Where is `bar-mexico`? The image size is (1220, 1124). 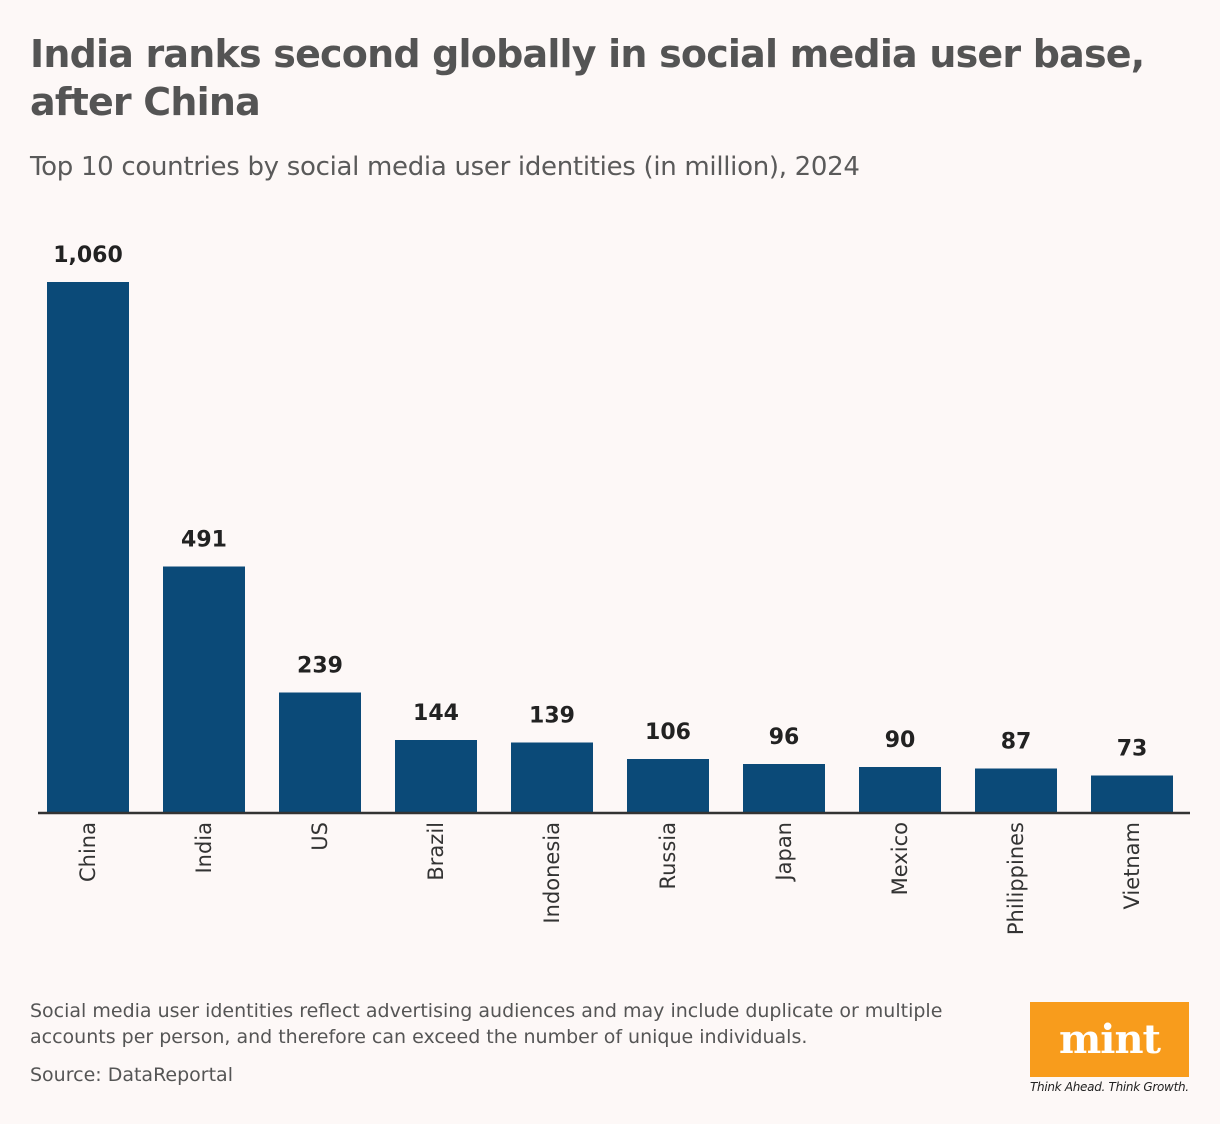
bar-mexico is located at coordinates (900, 789).